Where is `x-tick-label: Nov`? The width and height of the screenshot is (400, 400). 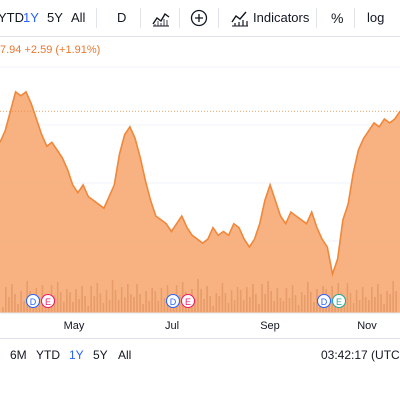 x-tick-label: Nov is located at coordinates (367, 326).